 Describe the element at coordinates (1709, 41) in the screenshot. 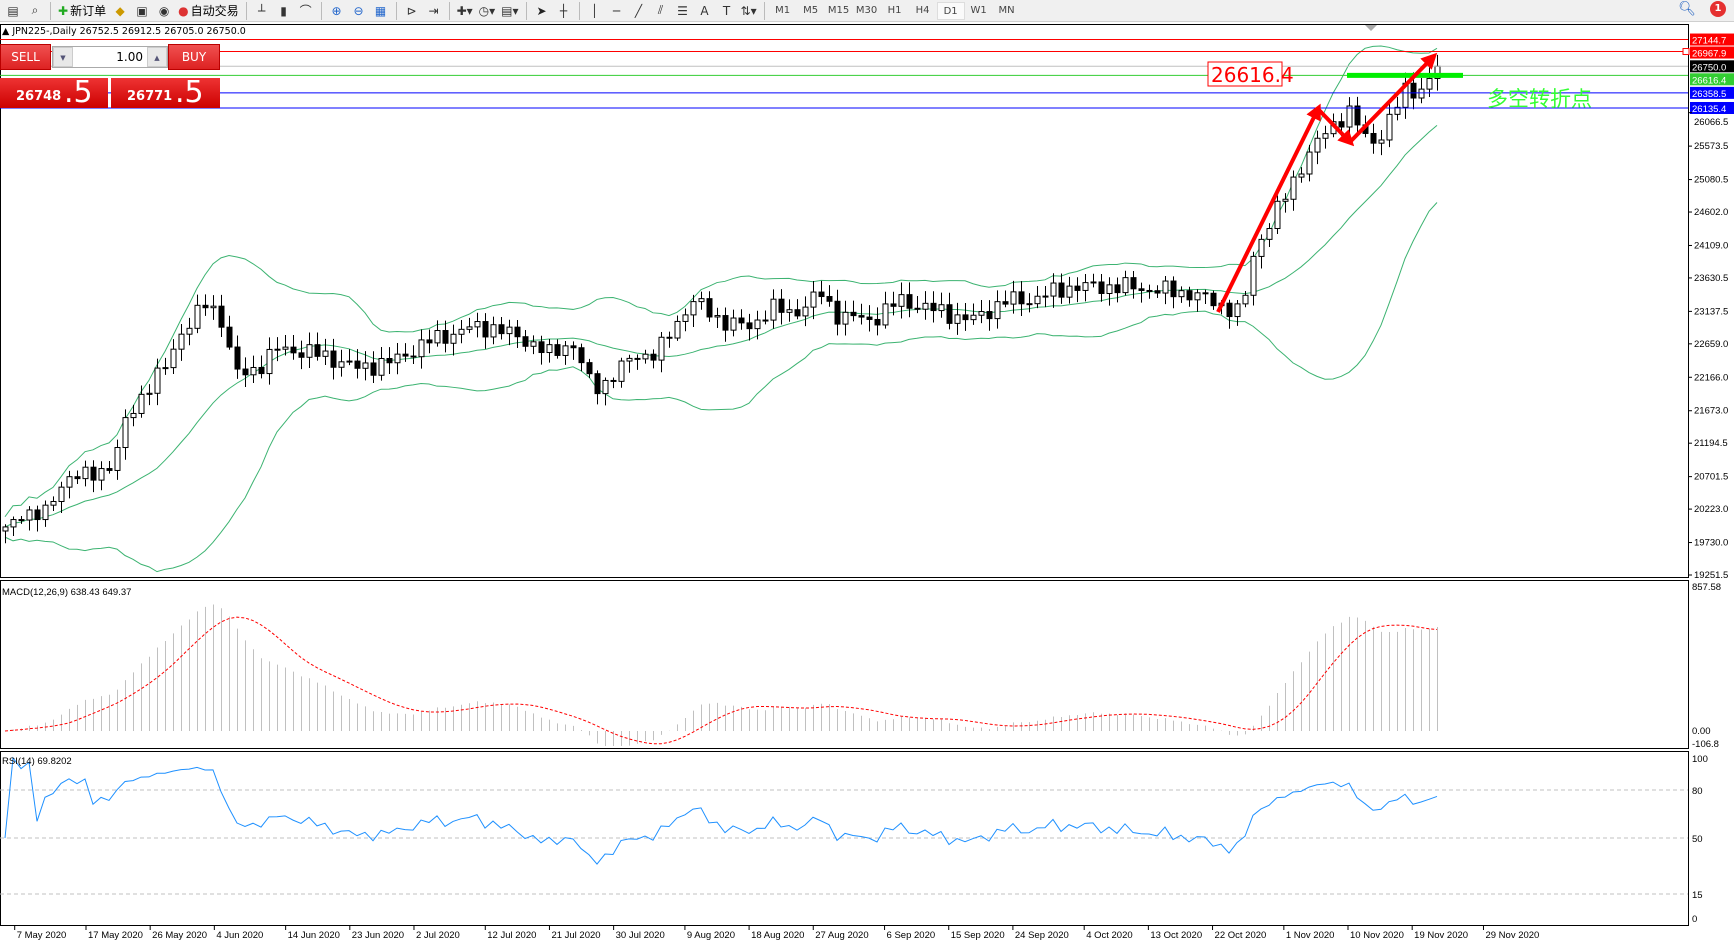

I see `price-tag-label: 27144.7` at that location.